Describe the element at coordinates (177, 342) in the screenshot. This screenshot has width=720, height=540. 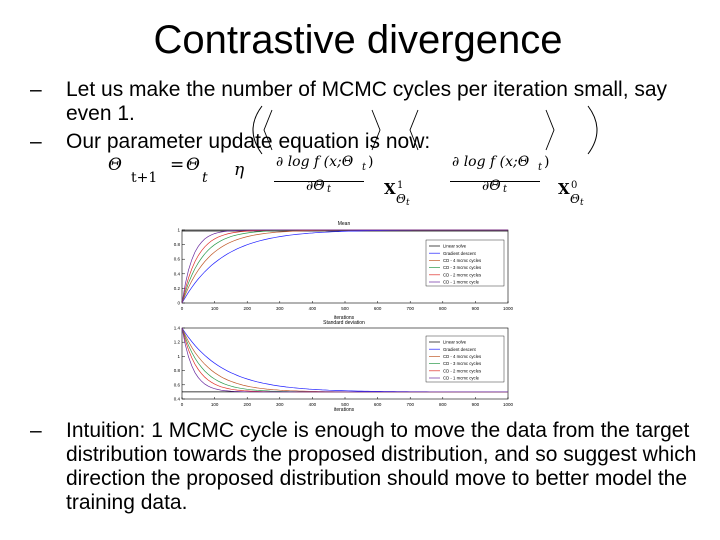
I see `y-tick-label: 1.2` at that location.